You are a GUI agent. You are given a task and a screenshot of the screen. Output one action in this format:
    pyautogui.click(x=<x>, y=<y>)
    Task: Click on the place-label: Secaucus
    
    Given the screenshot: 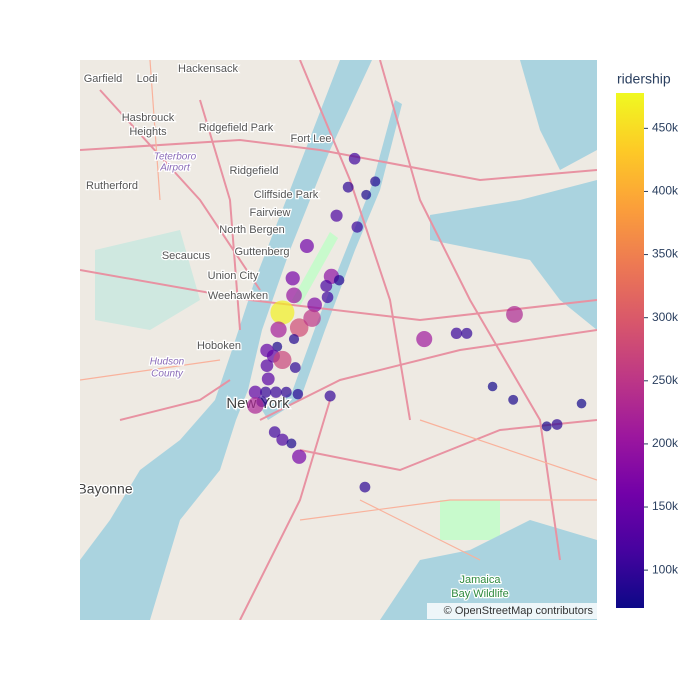 What is the action you would take?
    pyautogui.click(x=186, y=256)
    